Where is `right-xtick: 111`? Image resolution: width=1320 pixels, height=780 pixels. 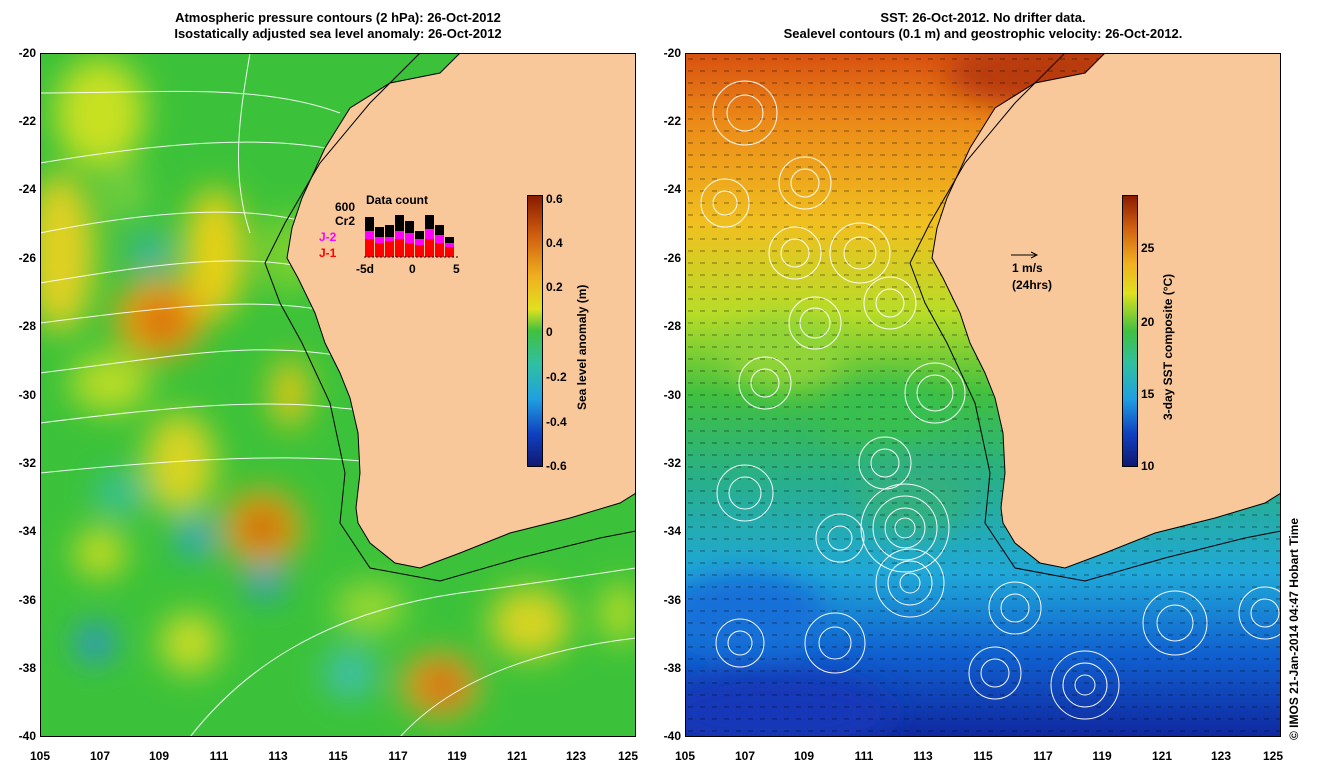
right-xtick: 111 is located at coordinates (864, 756).